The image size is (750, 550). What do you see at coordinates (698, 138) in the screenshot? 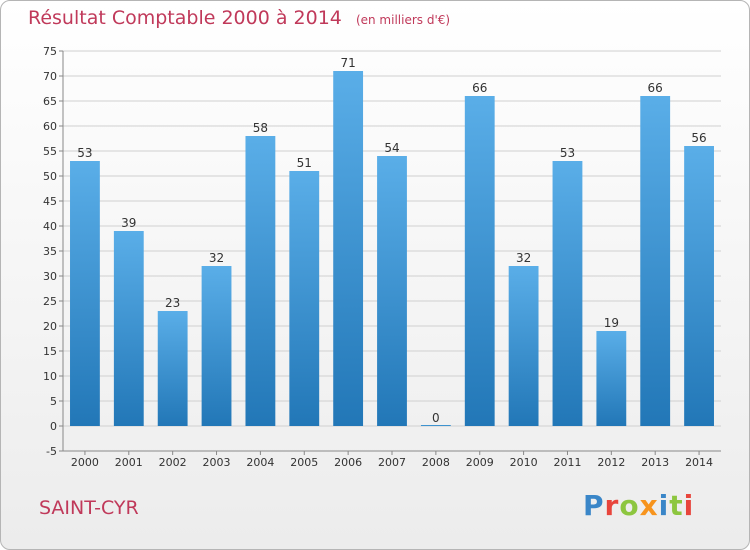
I see `data-label-2014: 56` at bounding box center [698, 138].